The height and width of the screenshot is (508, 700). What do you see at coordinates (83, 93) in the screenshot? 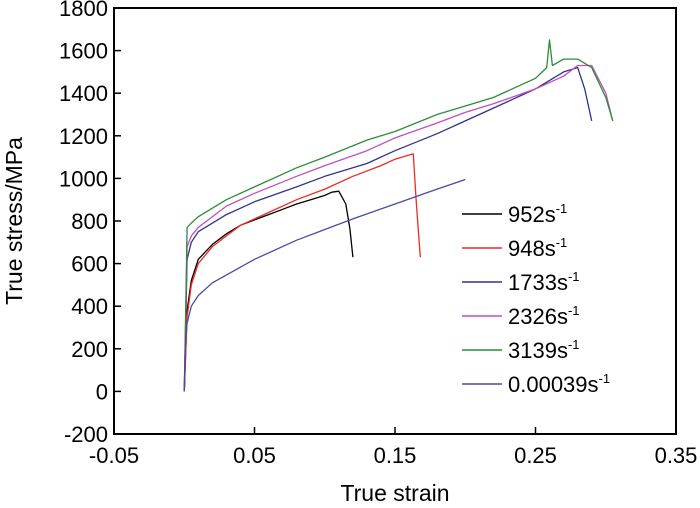
I see `y-tick-label: 1400` at bounding box center [83, 93].